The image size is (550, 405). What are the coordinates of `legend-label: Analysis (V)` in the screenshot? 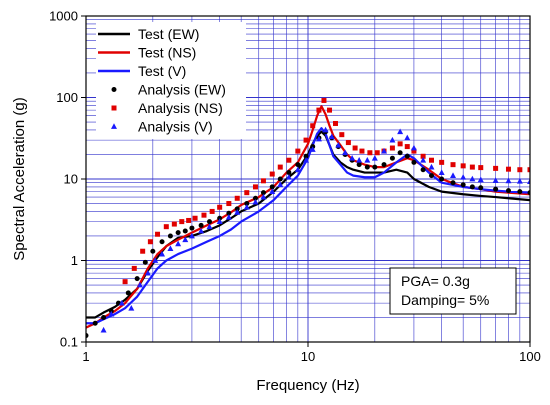 It's located at (175, 127).